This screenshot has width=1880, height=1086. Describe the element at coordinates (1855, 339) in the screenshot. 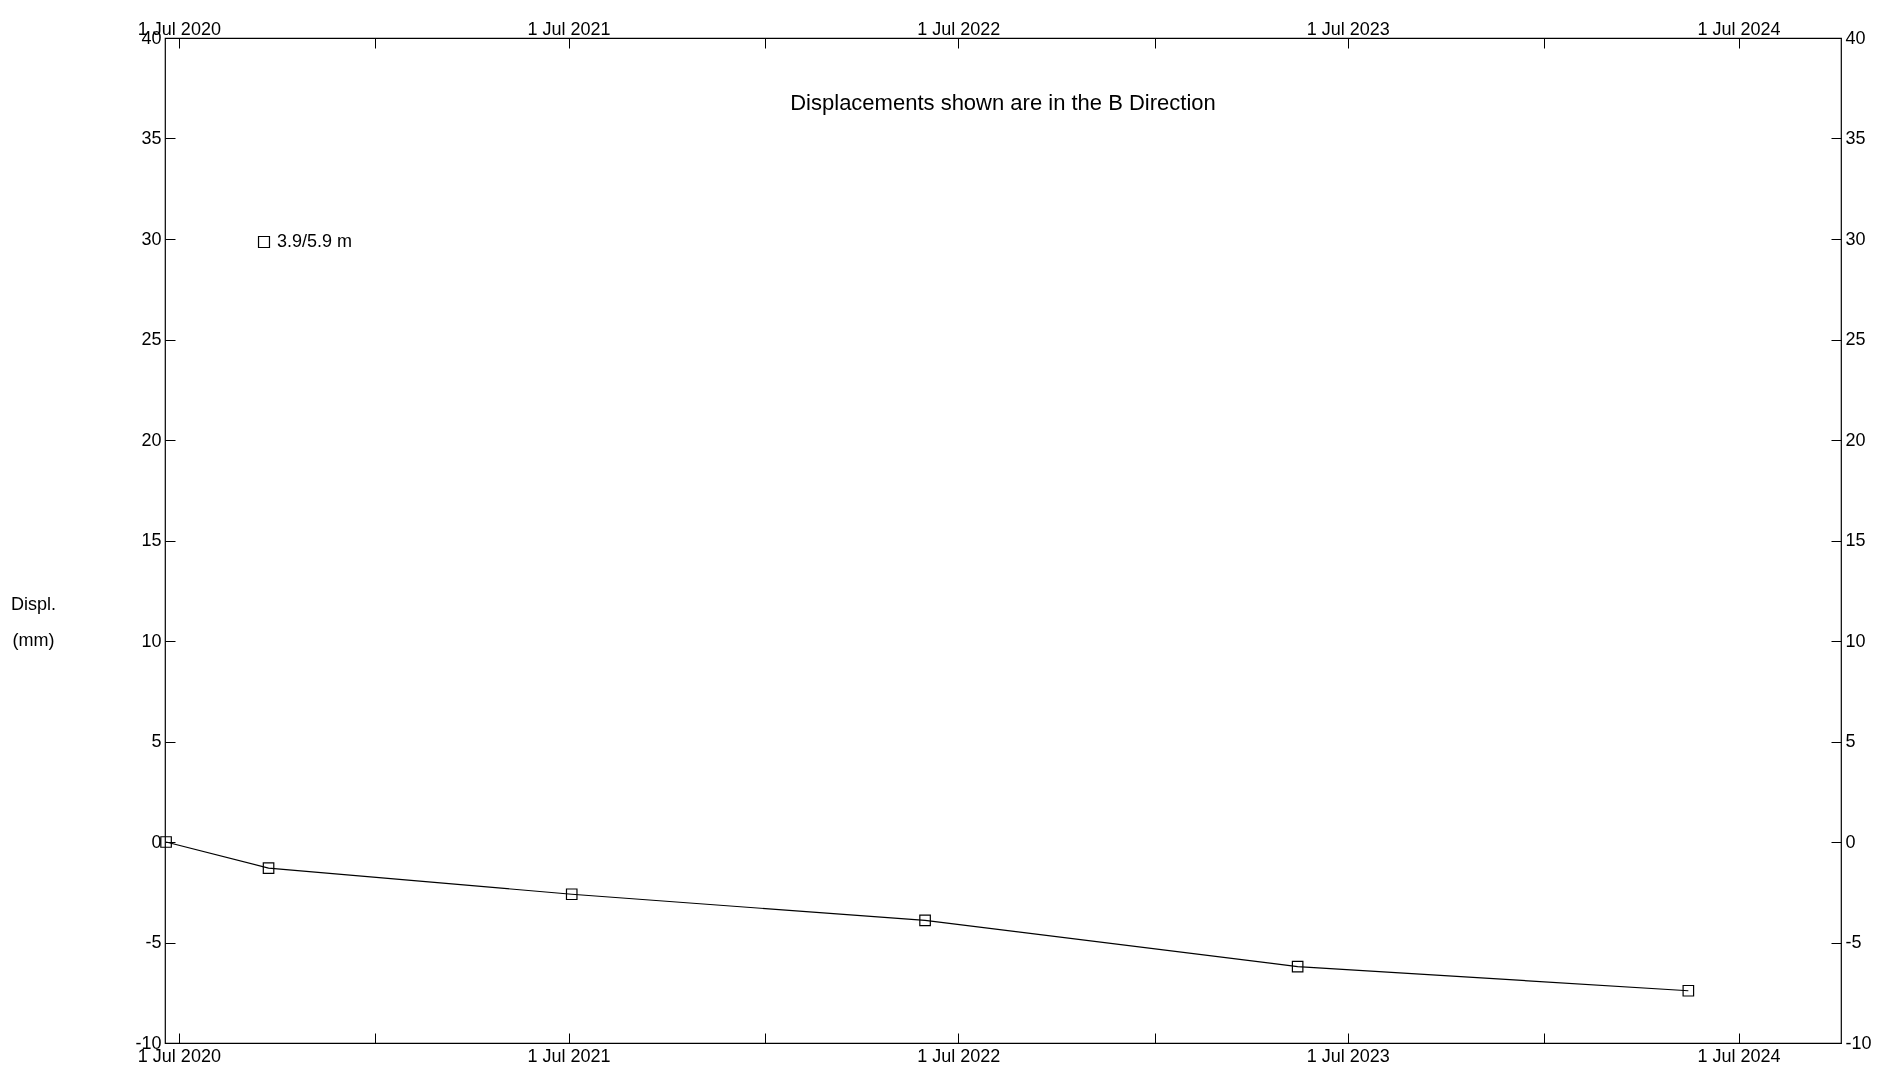

I see `y2-tick-label: 25` at that location.